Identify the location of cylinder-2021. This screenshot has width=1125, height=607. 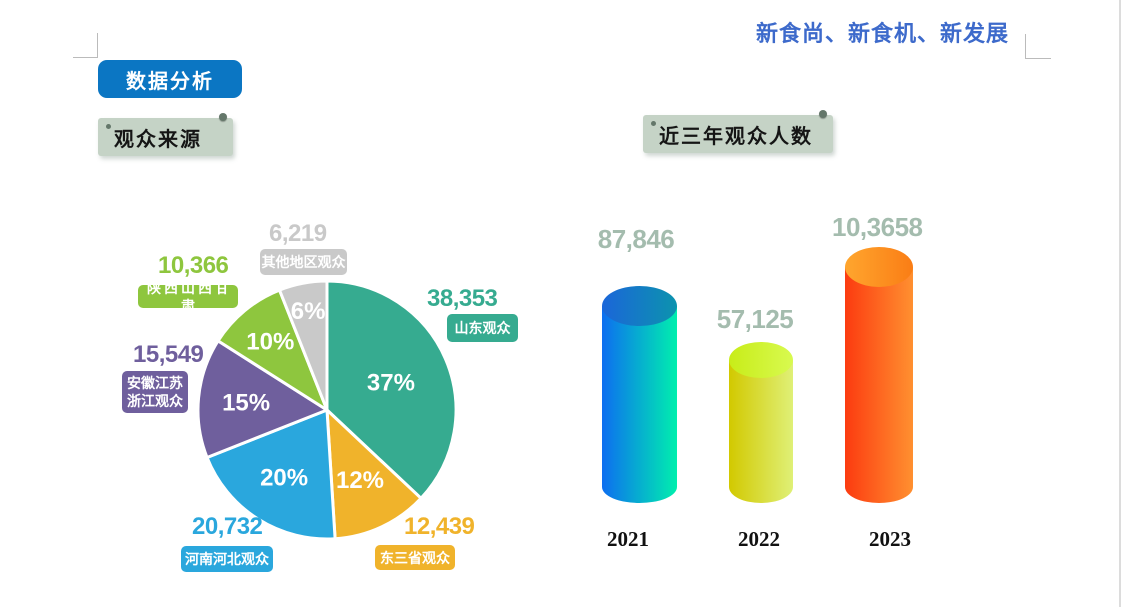
(639, 394).